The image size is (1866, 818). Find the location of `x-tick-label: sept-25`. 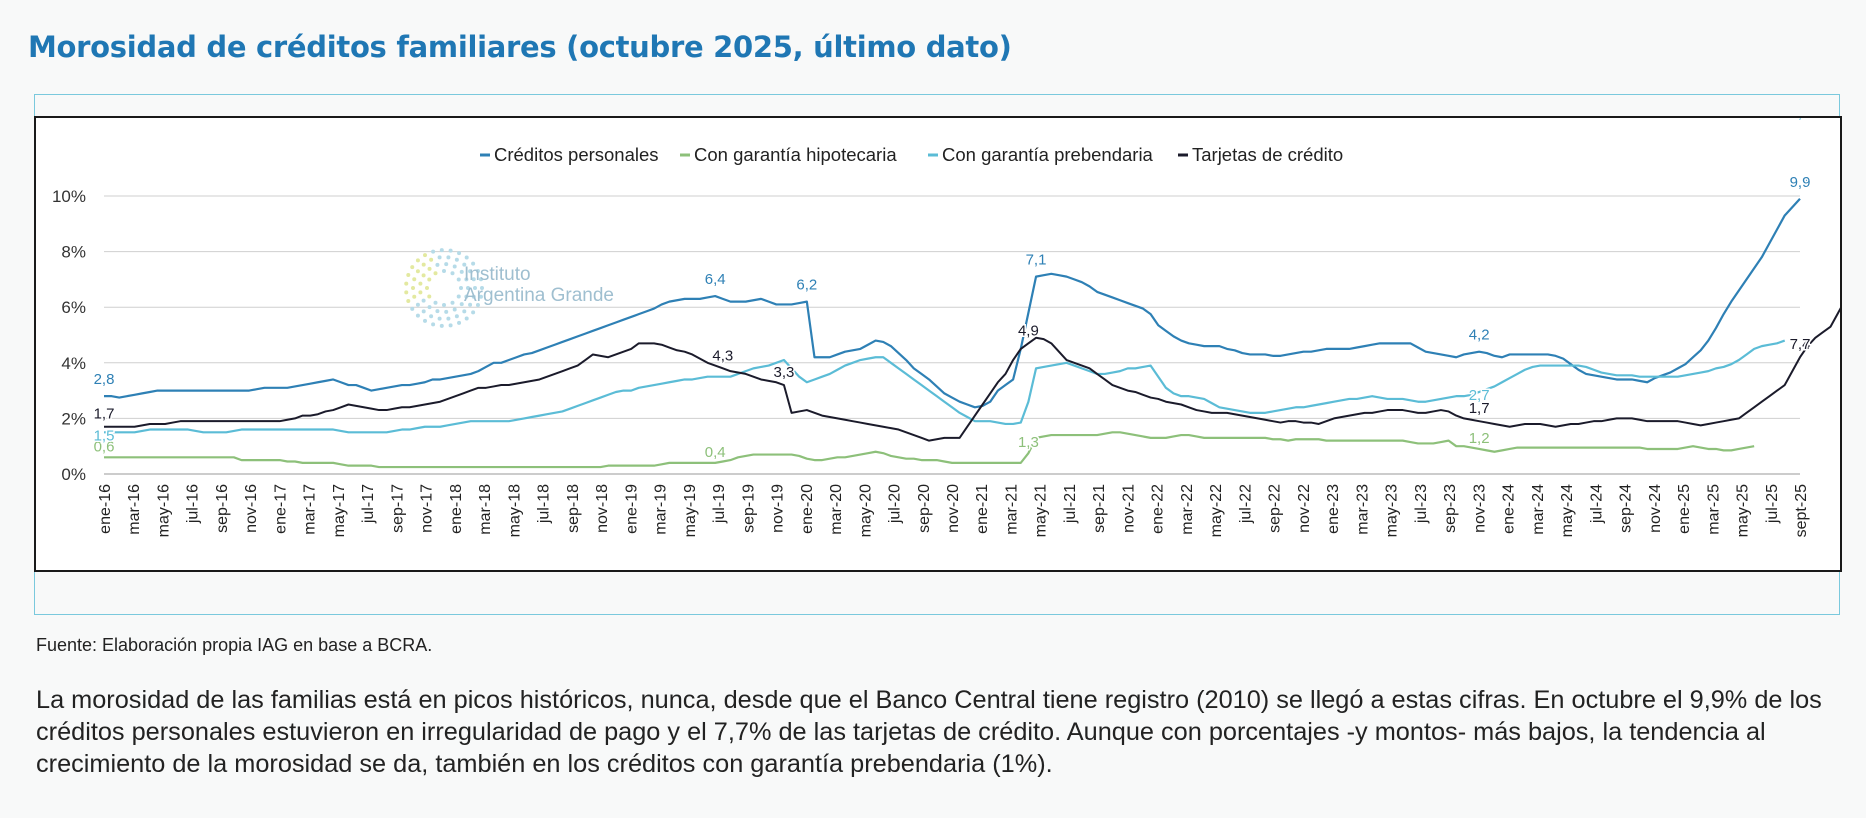

x-tick-label: sept-25 is located at coordinates (1801, 510).